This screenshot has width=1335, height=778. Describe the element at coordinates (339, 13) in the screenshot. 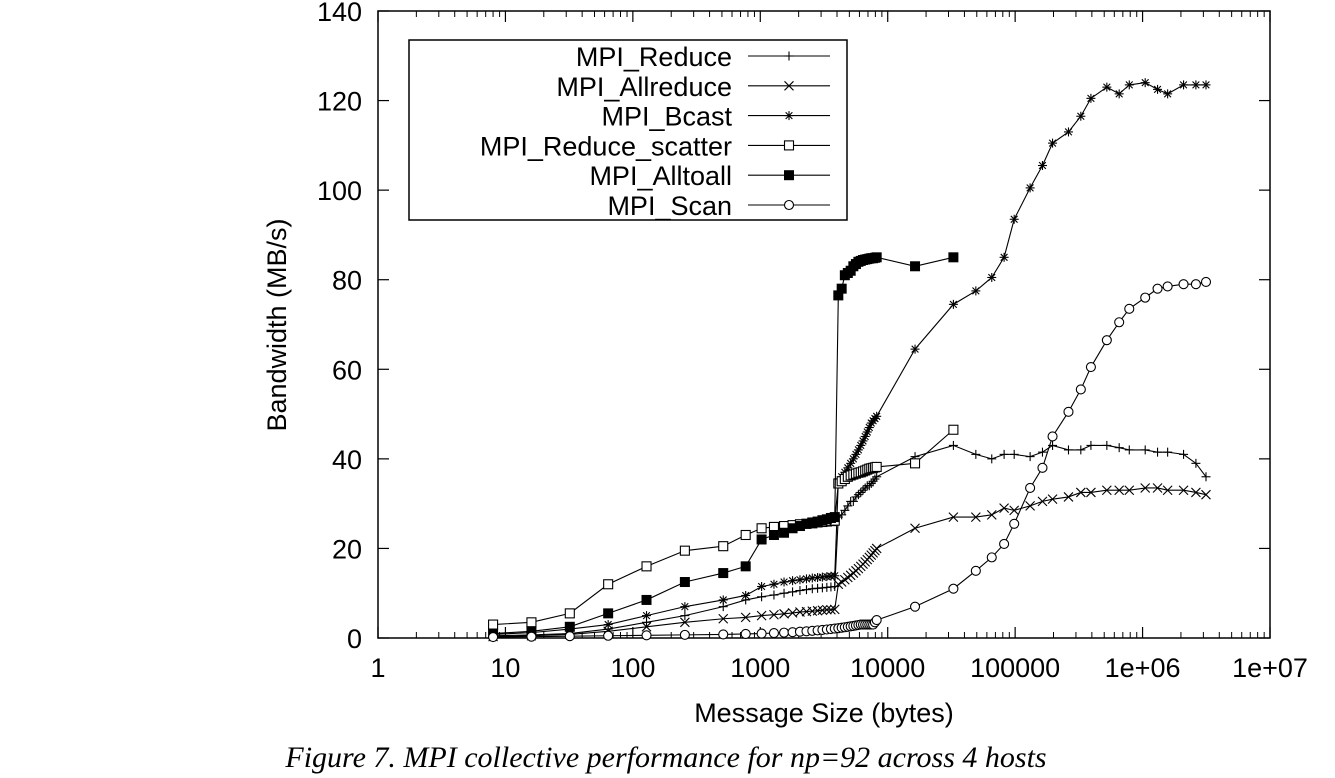

I see `y-tick-label: 140` at that location.